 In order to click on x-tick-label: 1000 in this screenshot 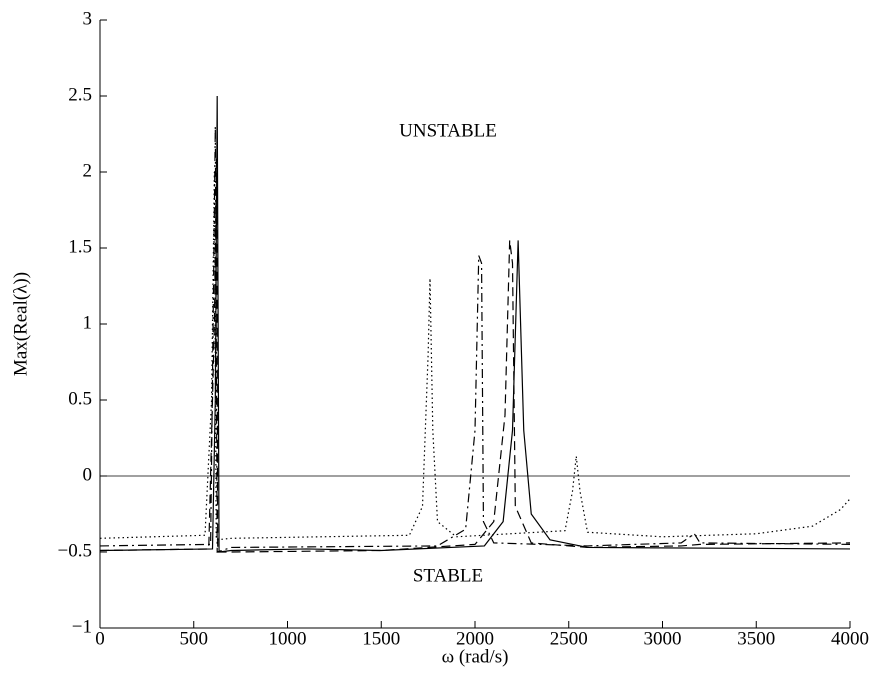, I will do `click(288, 638)`.